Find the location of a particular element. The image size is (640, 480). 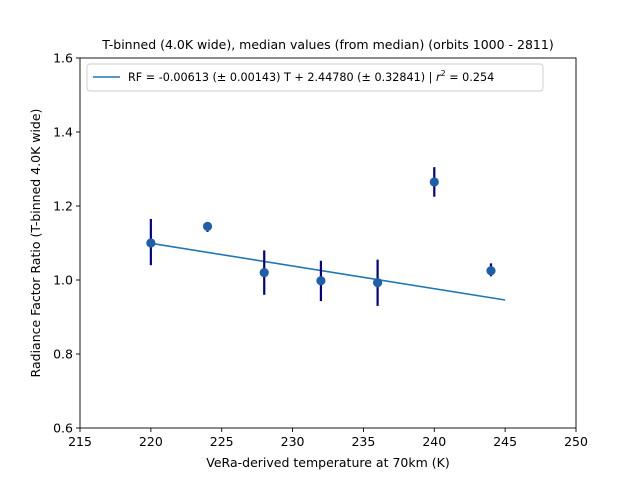

x-axis-label: VeRa-derived temperature at 70km (K) is located at coordinates (327, 462).